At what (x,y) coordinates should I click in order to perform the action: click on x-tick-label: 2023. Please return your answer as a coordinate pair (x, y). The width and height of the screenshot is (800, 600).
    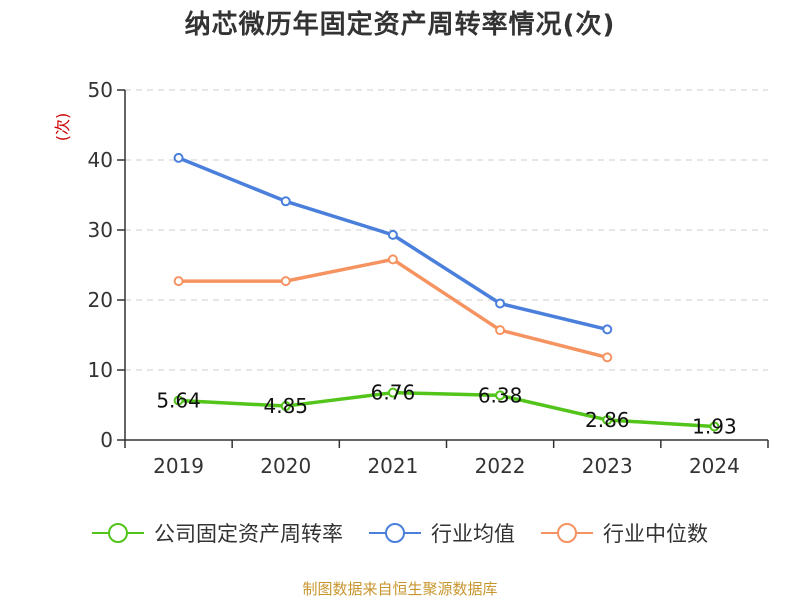
    Looking at the image, I should click on (607, 466).